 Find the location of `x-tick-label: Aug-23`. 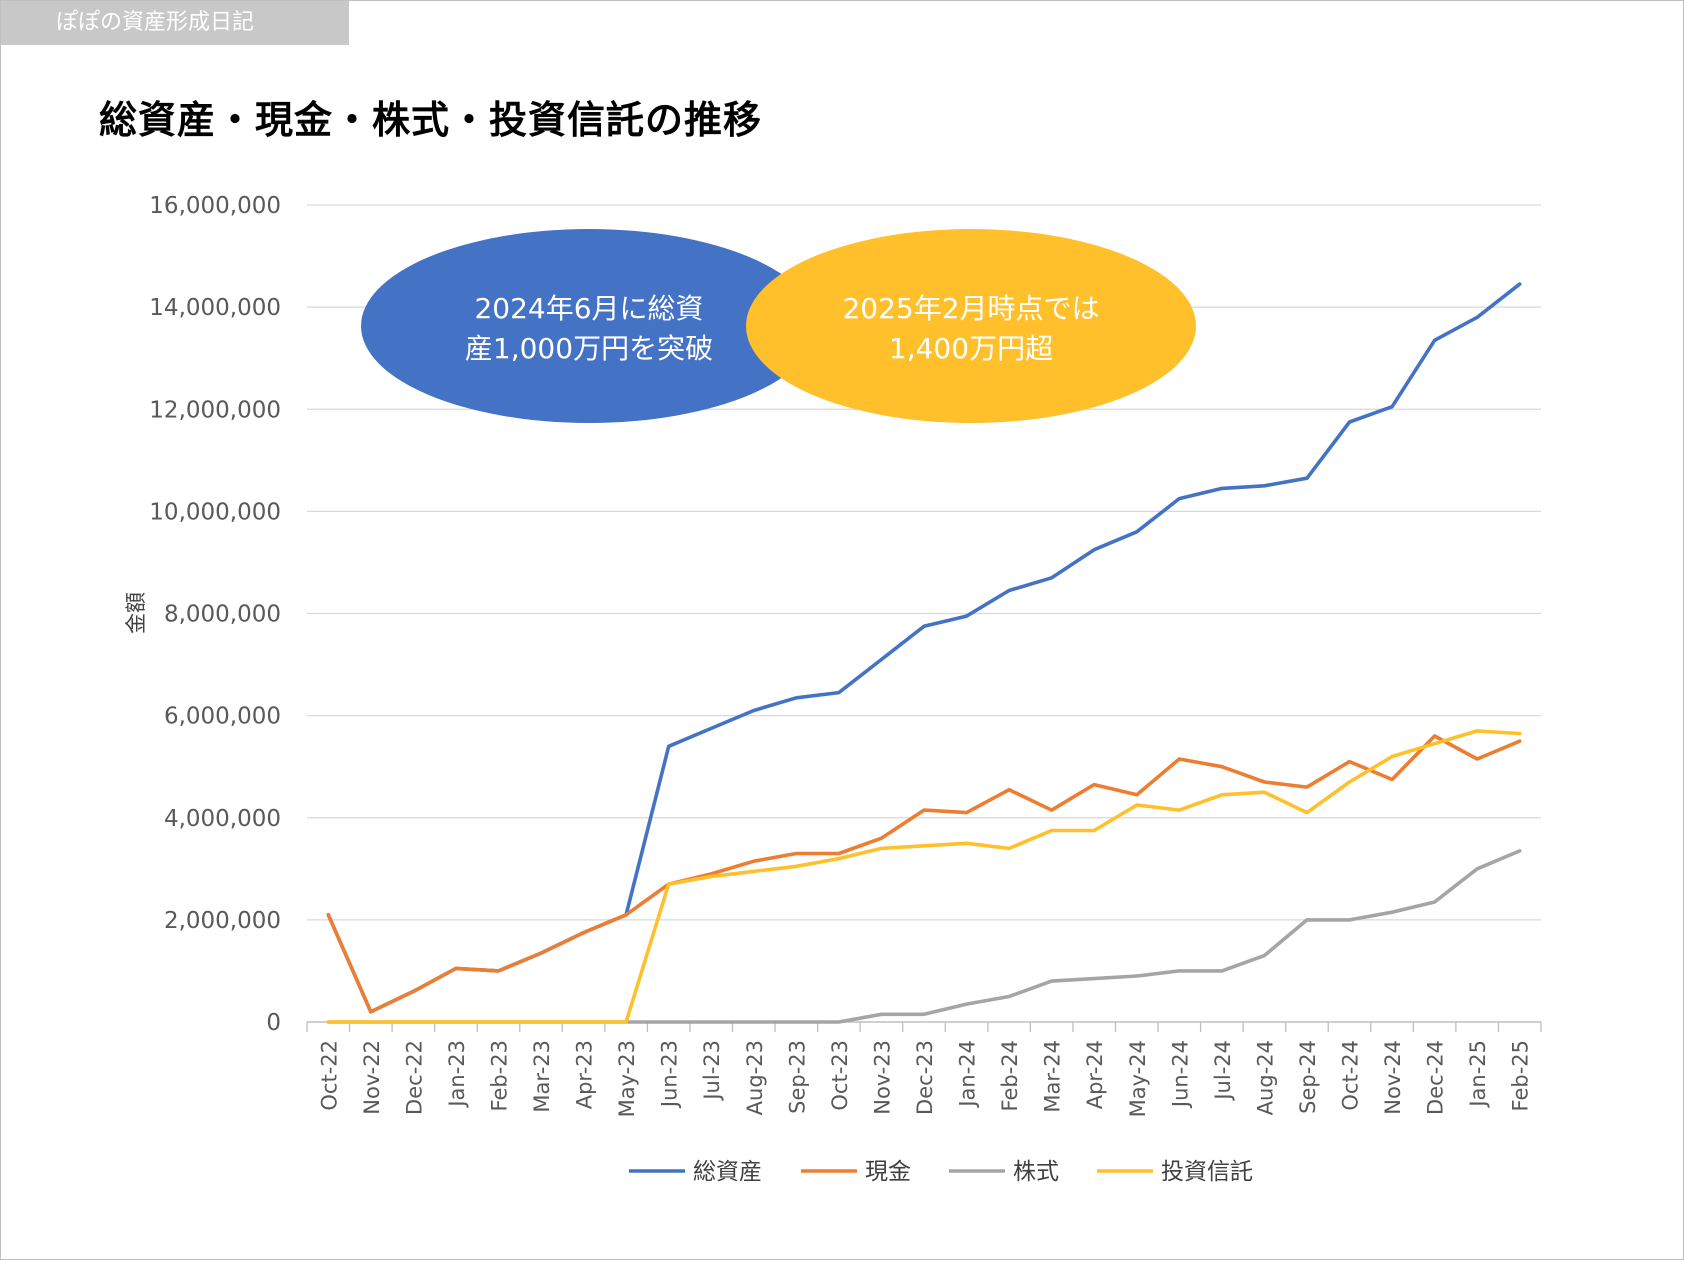

x-tick-label: Aug-23 is located at coordinates (755, 1077).